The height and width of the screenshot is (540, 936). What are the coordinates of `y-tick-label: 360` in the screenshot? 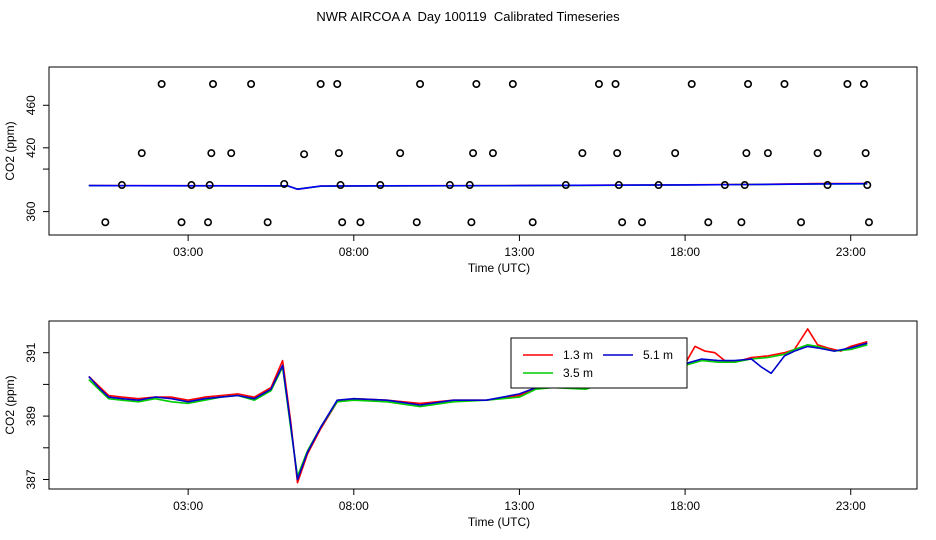 It's located at (31, 211).